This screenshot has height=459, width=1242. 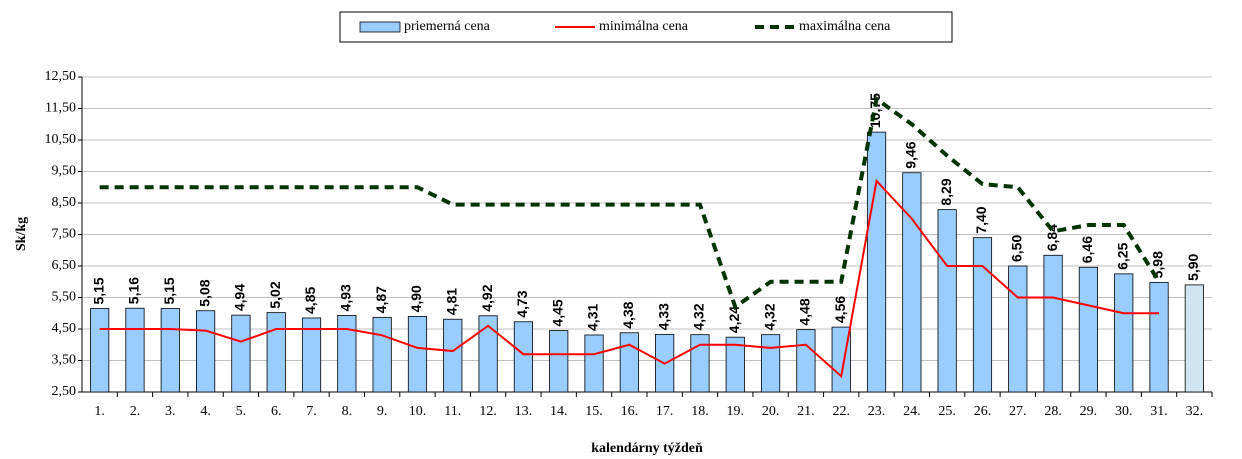 What do you see at coordinates (805, 311) in the screenshot?
I see `value-label: 4,48` at bounding box center [805, 311].